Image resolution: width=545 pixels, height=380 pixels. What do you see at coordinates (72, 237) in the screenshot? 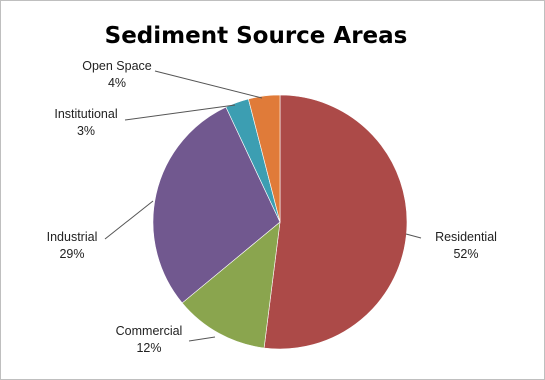
I see `slice-label-industrial: Industrial` at bounding box center [72, 237].